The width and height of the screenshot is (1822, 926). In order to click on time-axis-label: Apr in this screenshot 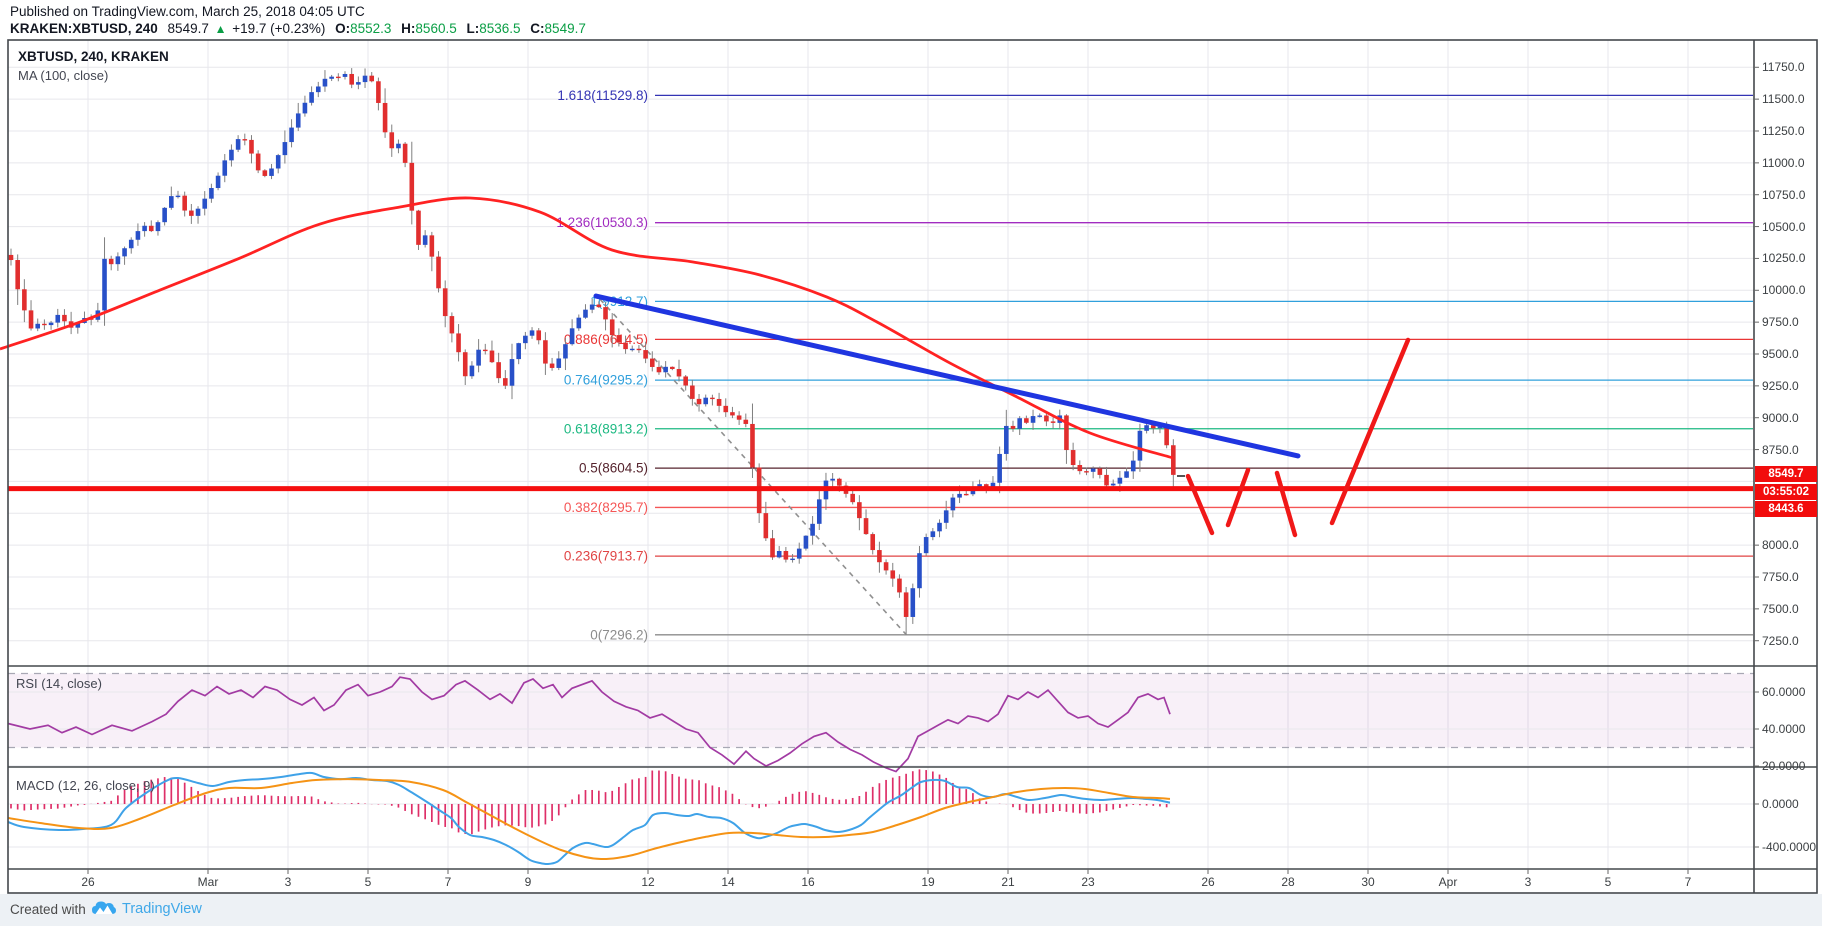, I will do `click(1448, 882)`.